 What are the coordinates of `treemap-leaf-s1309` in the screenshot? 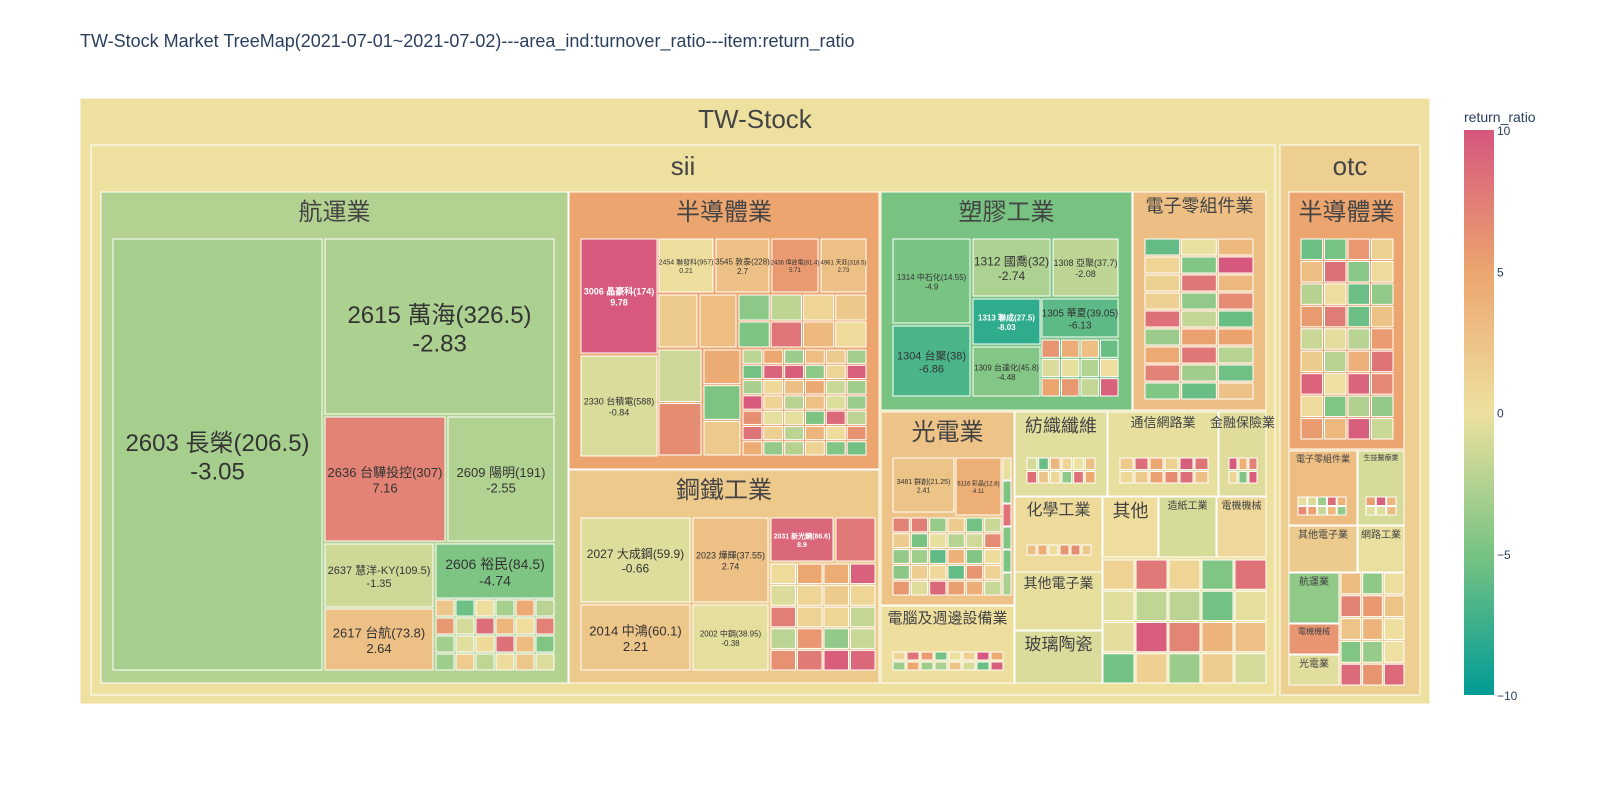 It's located at (1006, 371).